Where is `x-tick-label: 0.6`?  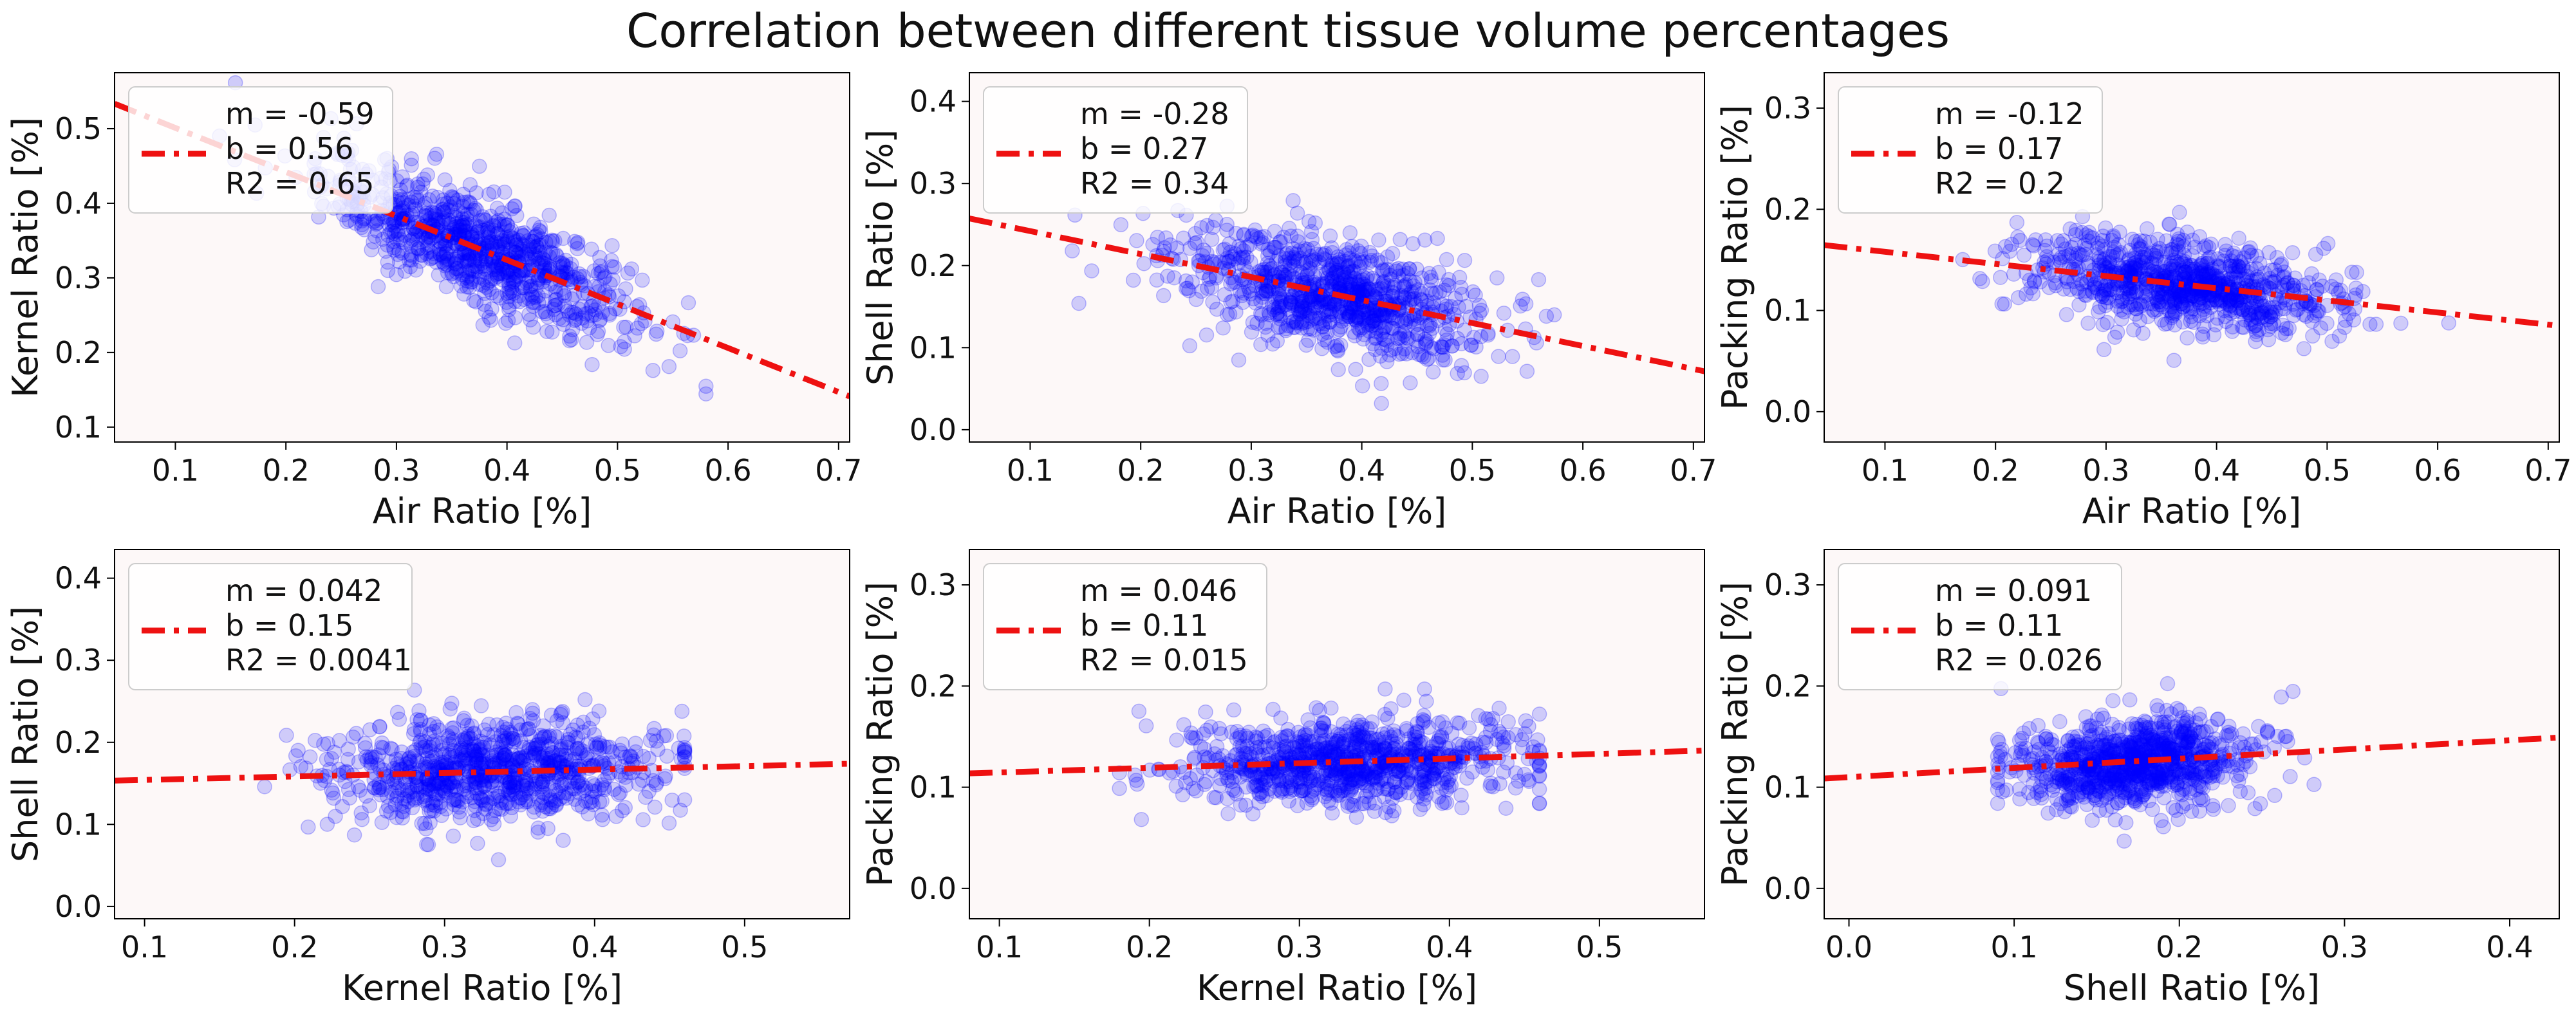 x-tick-label: 0.6 is located at coordinates (2437, 470).